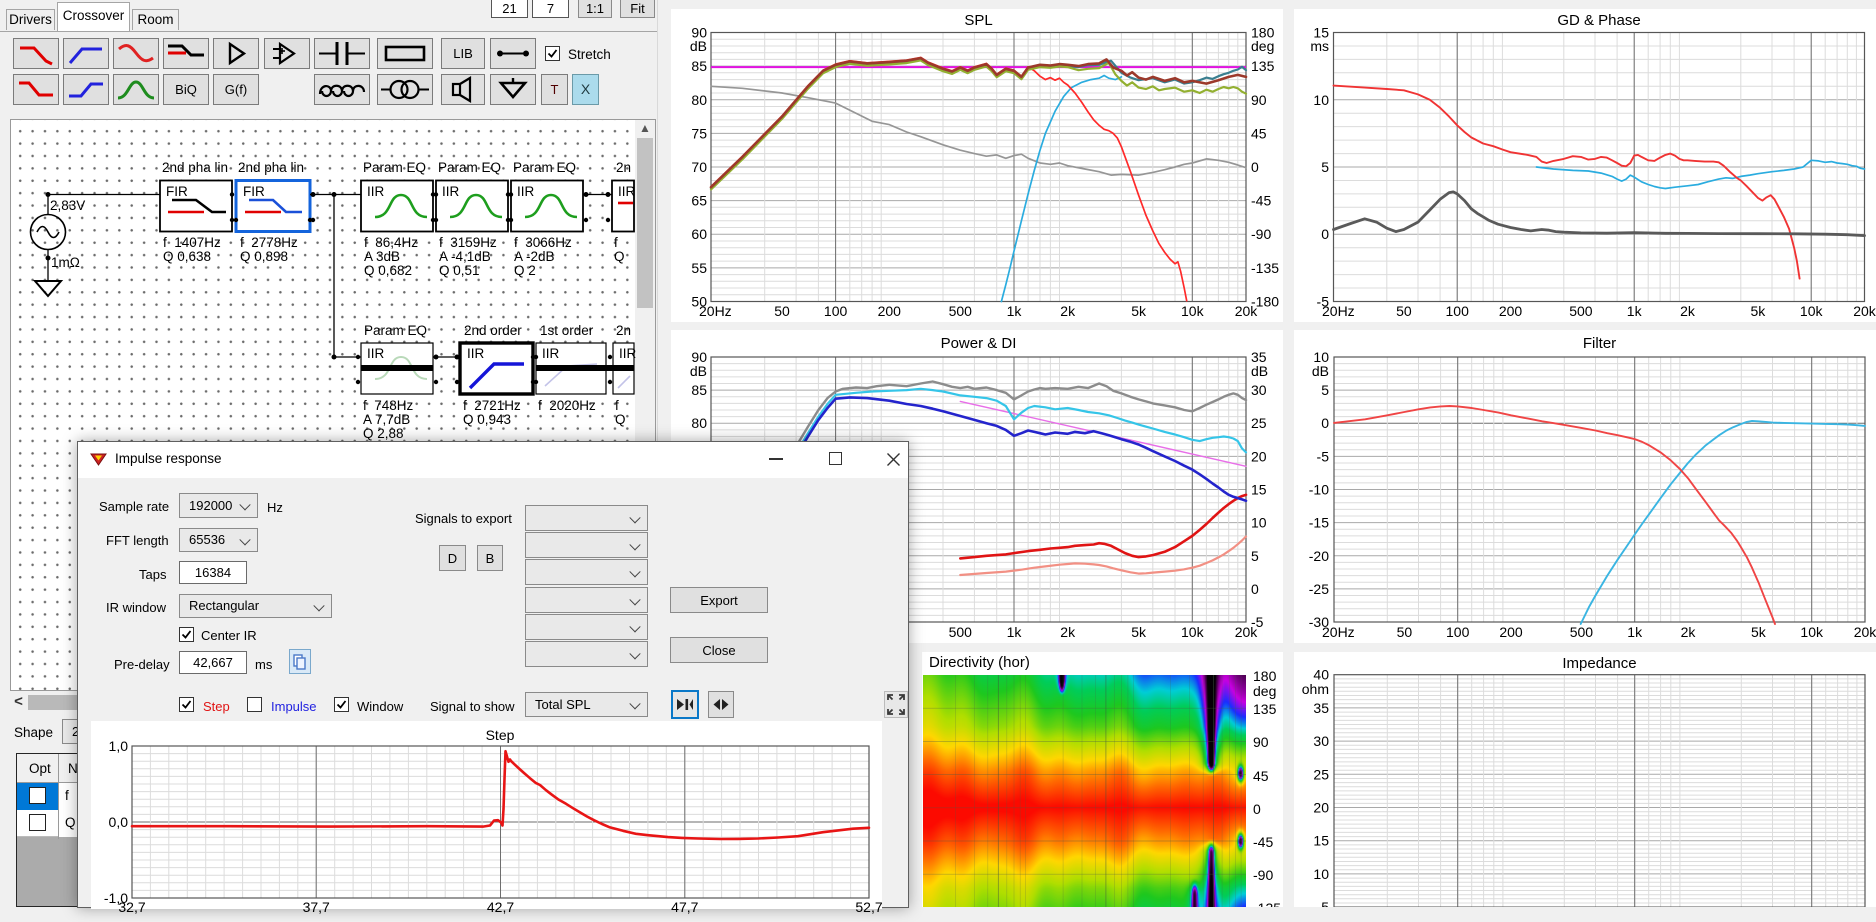 The image size is (1876, 922). Describe the element at coordinates (868, 907) in the screenshot. I see `svg-text: 52,7` at that location.